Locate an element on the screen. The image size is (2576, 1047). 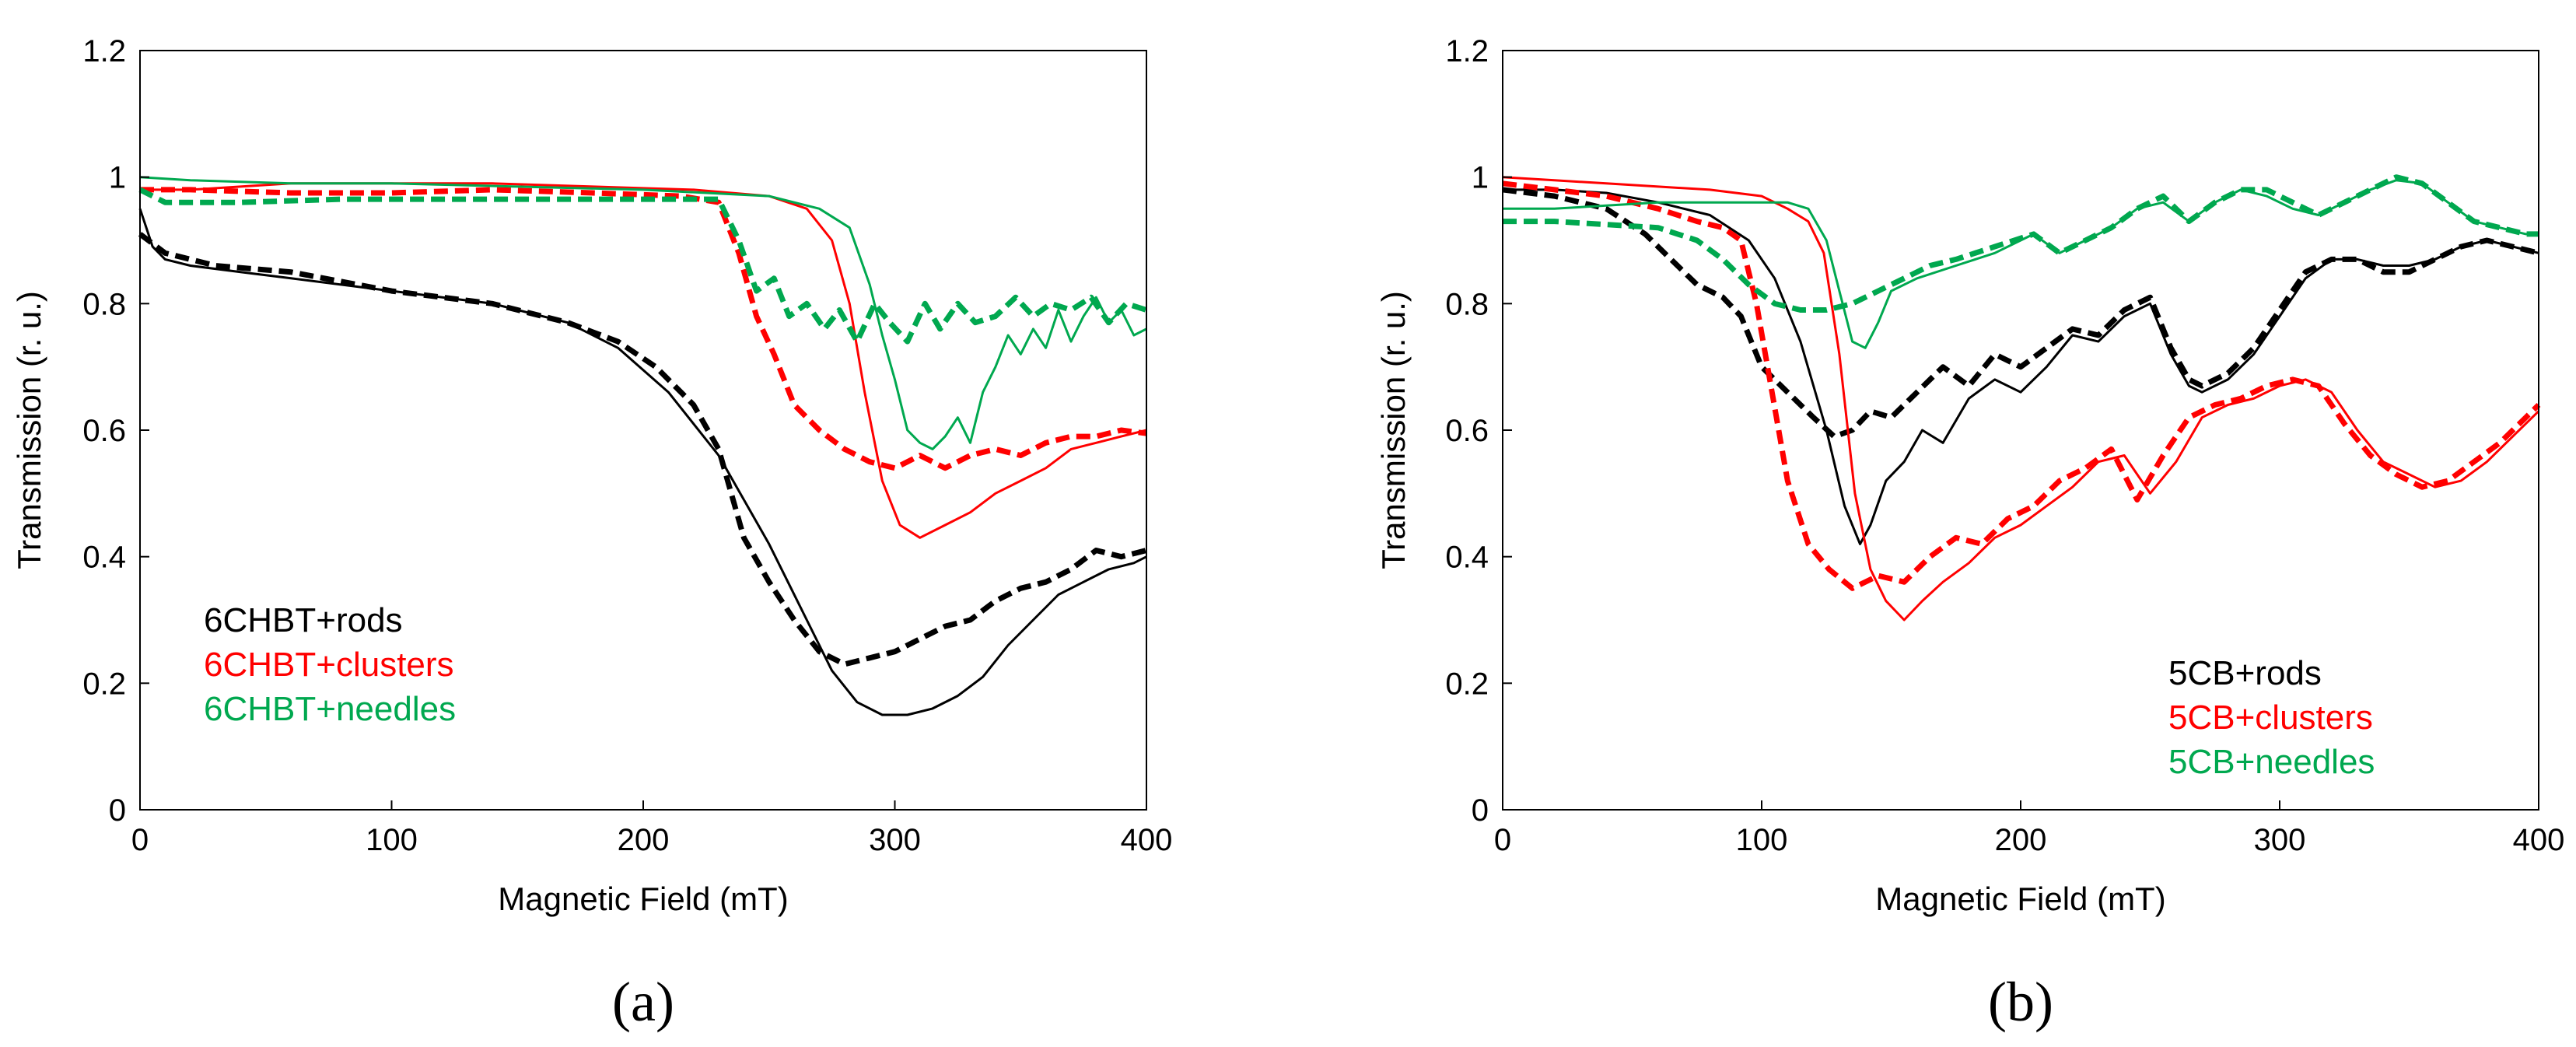
panel-b-label: (b) is located at coordinates (2021, 1002).